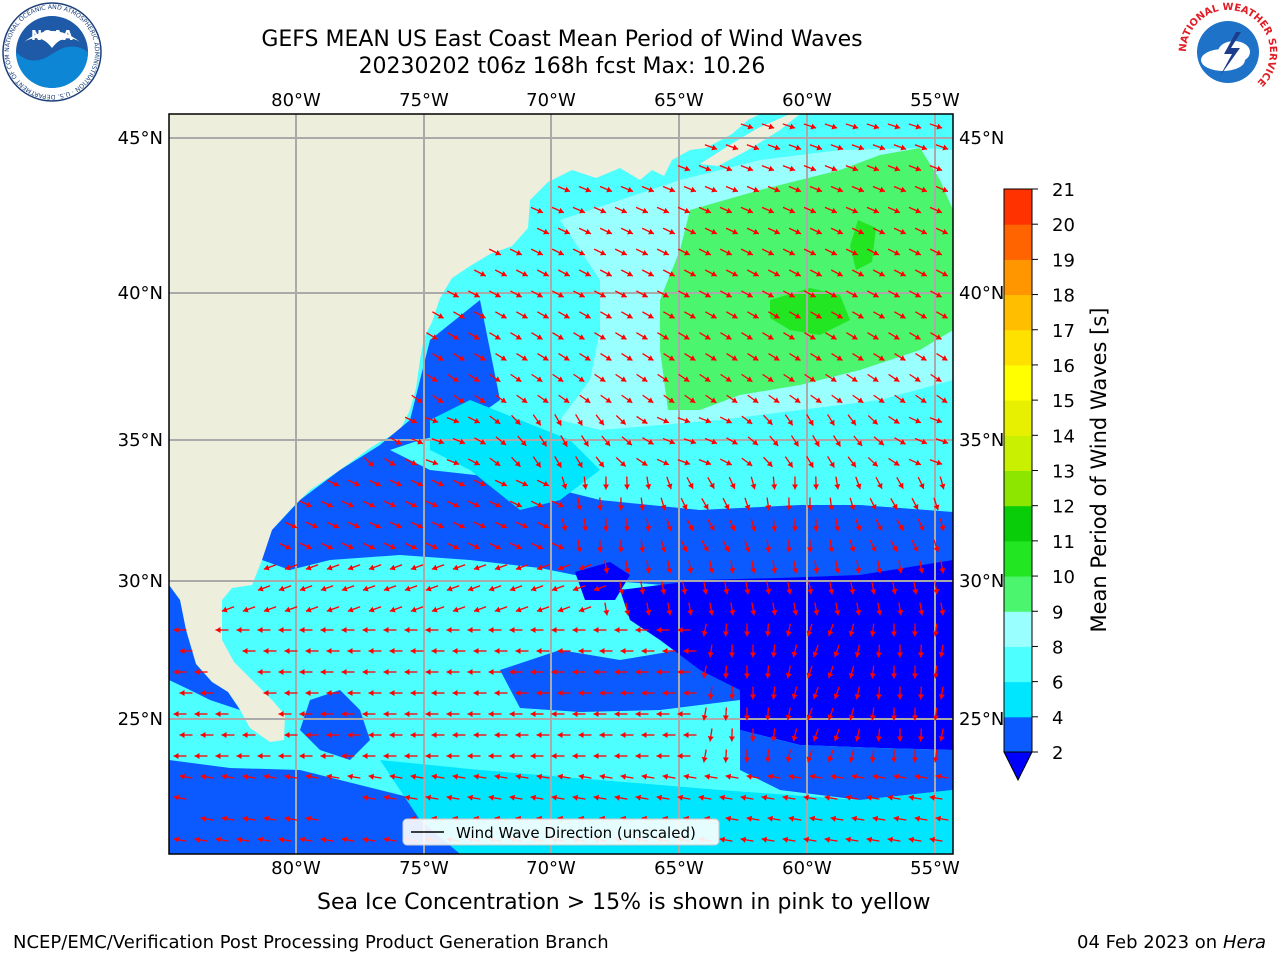 The image size is (1280, 960). Describe the element at coordinates (52, 36) in the screenshot. I see `noaa-text: NOAA` at that location.